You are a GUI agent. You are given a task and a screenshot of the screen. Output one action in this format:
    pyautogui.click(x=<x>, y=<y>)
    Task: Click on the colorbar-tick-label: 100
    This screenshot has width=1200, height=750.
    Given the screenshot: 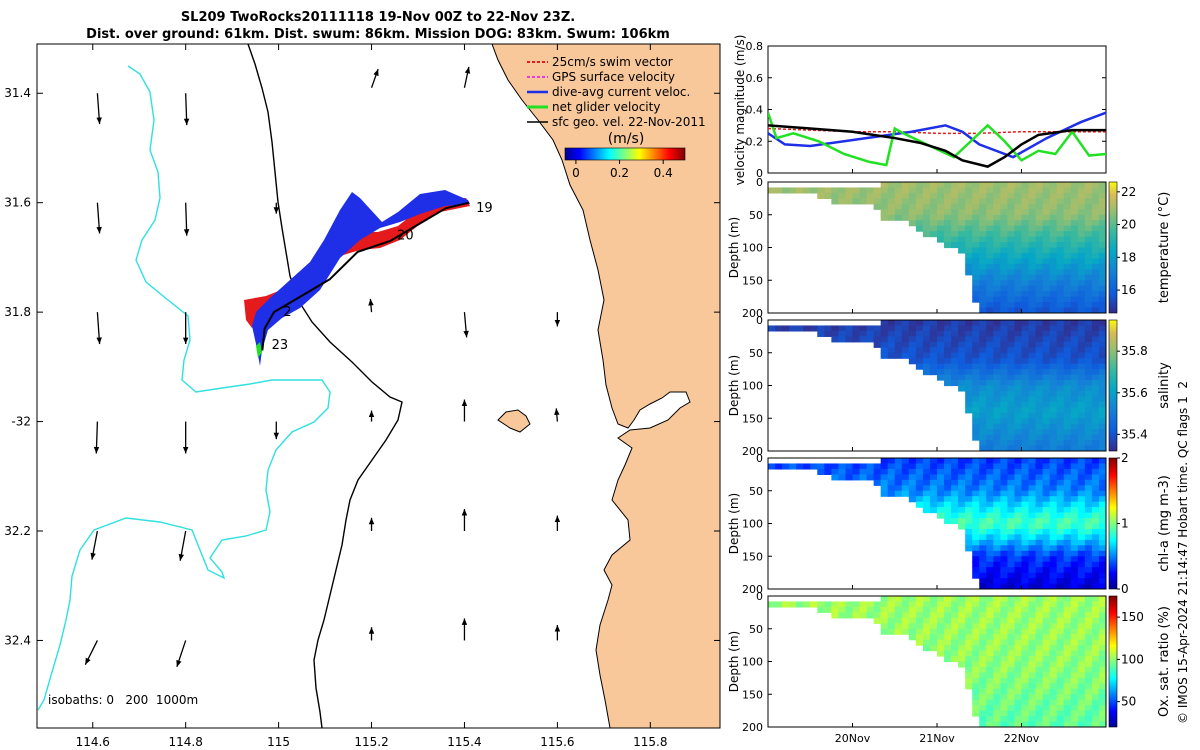 What is the action you would take?
    pyautogui.click(x=1132, y=659)
    